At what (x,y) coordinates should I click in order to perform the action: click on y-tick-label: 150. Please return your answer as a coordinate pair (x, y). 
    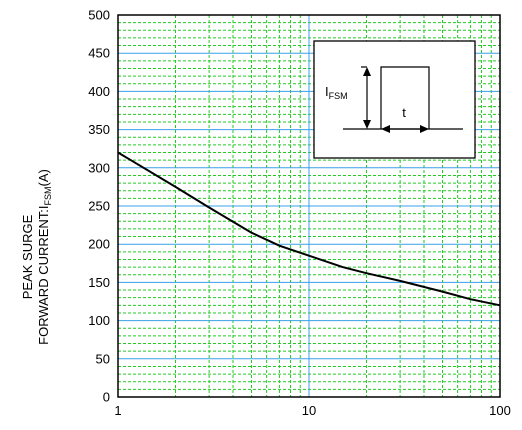
    Looking at the image, I should click on (99, 282).